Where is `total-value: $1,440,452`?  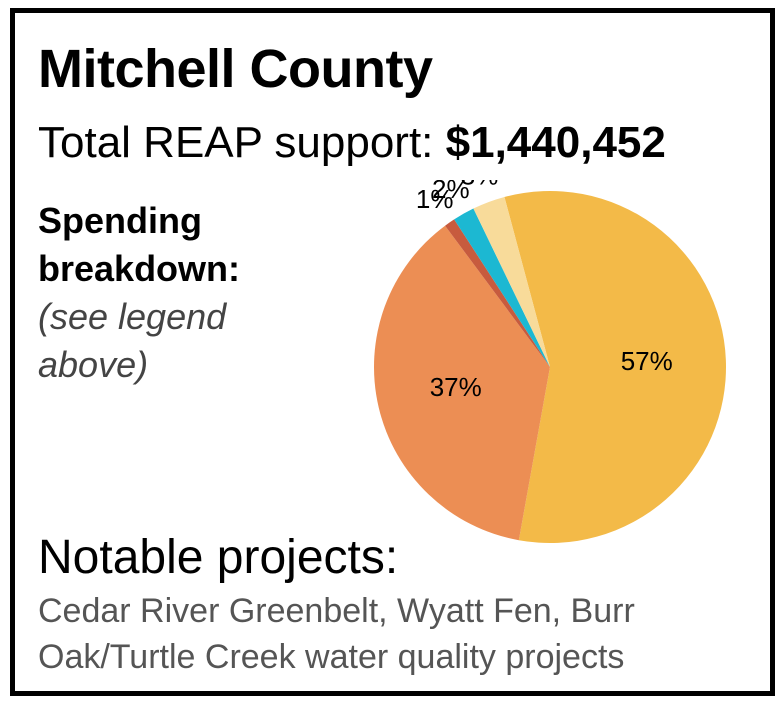
total-value: $1,440,452 is located at coordinates (555, 142).